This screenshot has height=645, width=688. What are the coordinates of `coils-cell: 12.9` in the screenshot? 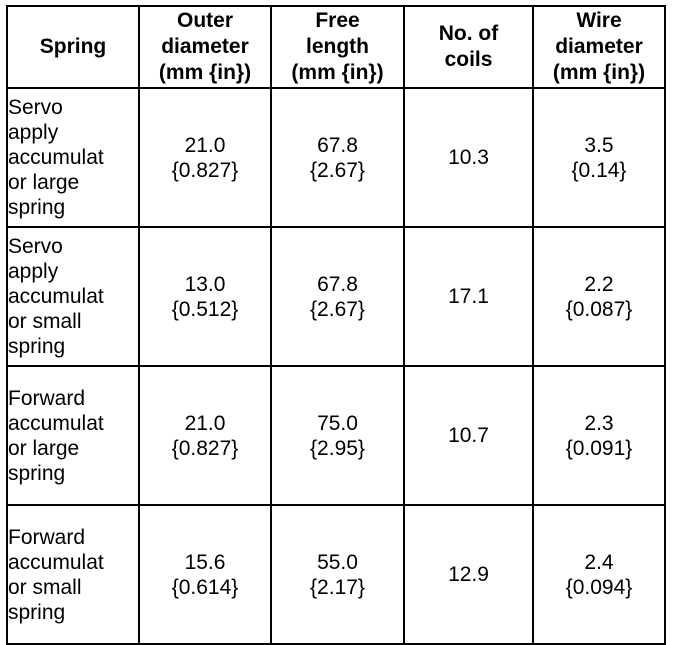 It's located at (468, 574).